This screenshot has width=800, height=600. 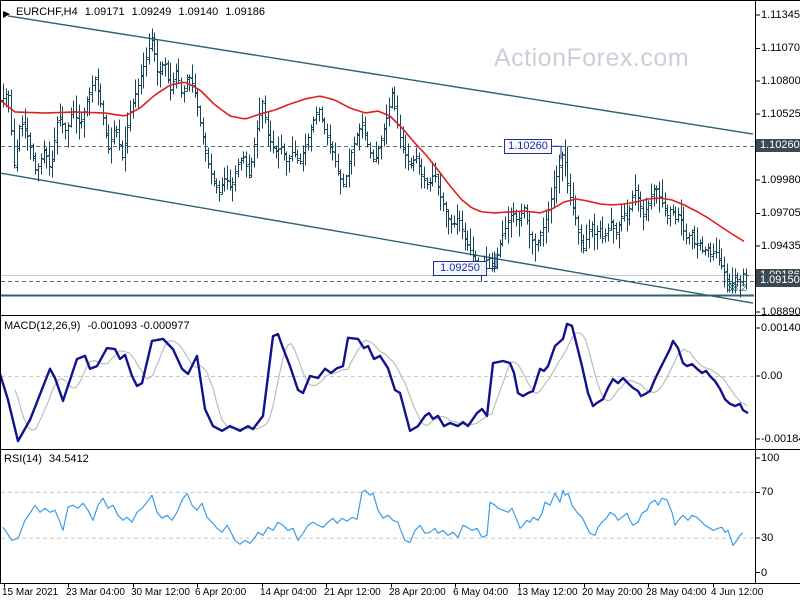 What do you see at coordinates (737, 288) in the screenshot?
I see `fibonacci-level-label: 38.2` at bounding box center [737, 288].